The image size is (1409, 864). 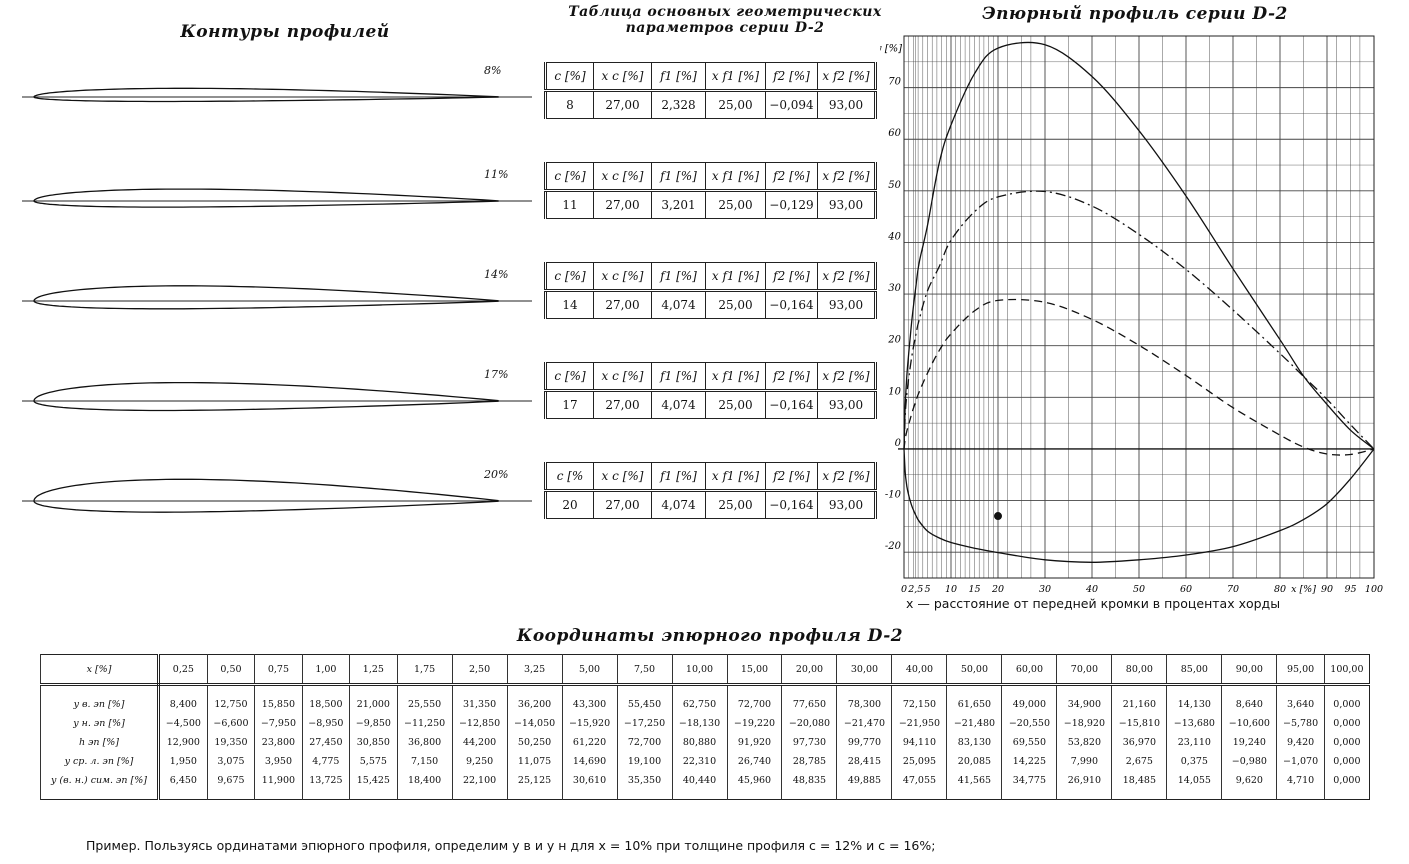 I want to click on coords-cell: 91,920, so click(x=754, y=742).